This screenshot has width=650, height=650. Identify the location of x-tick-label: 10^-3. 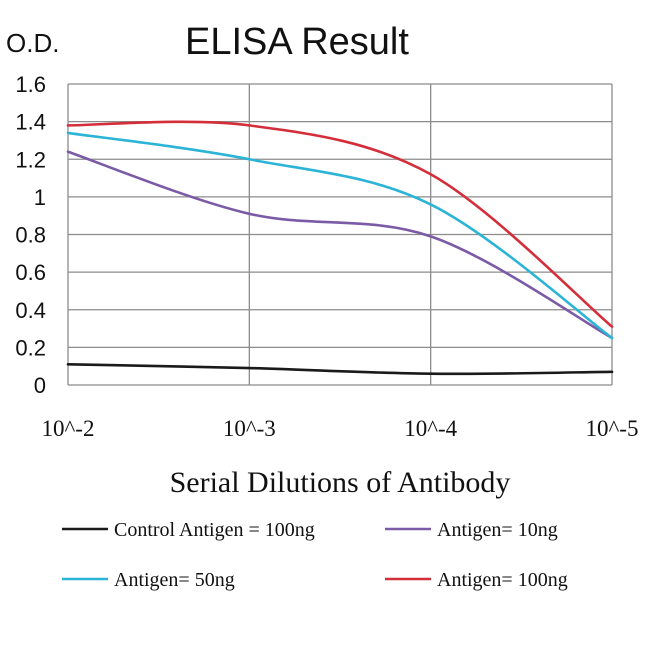
(249, 428).